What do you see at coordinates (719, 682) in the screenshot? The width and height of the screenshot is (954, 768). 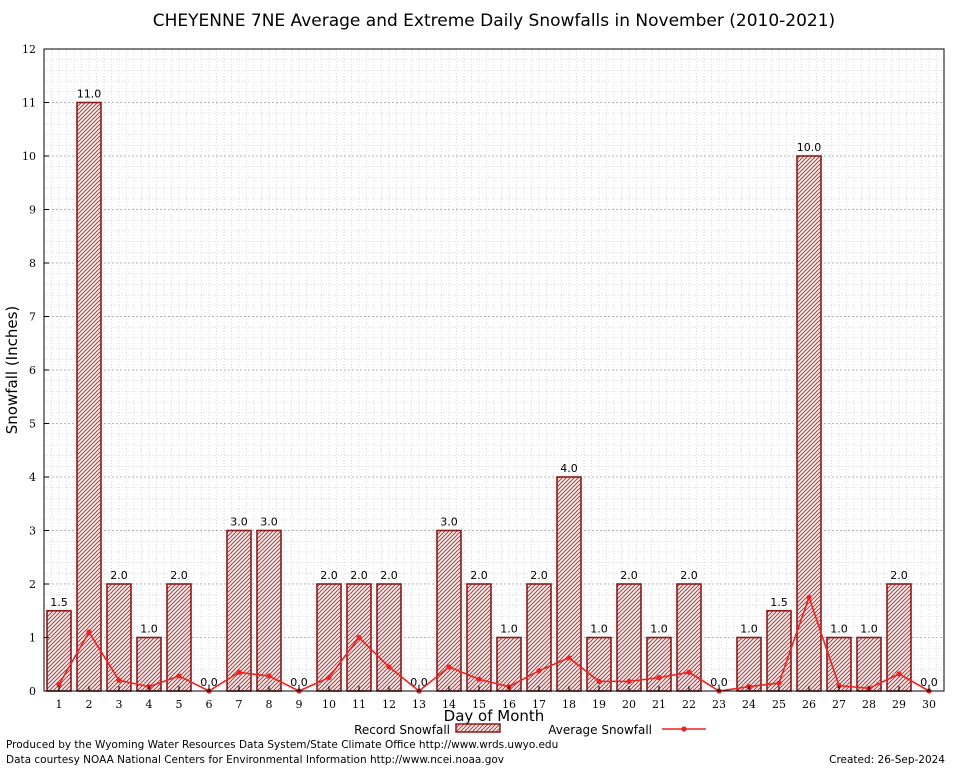 I see `data-label-day-23: 0.0` at bounding box center [719, 682].